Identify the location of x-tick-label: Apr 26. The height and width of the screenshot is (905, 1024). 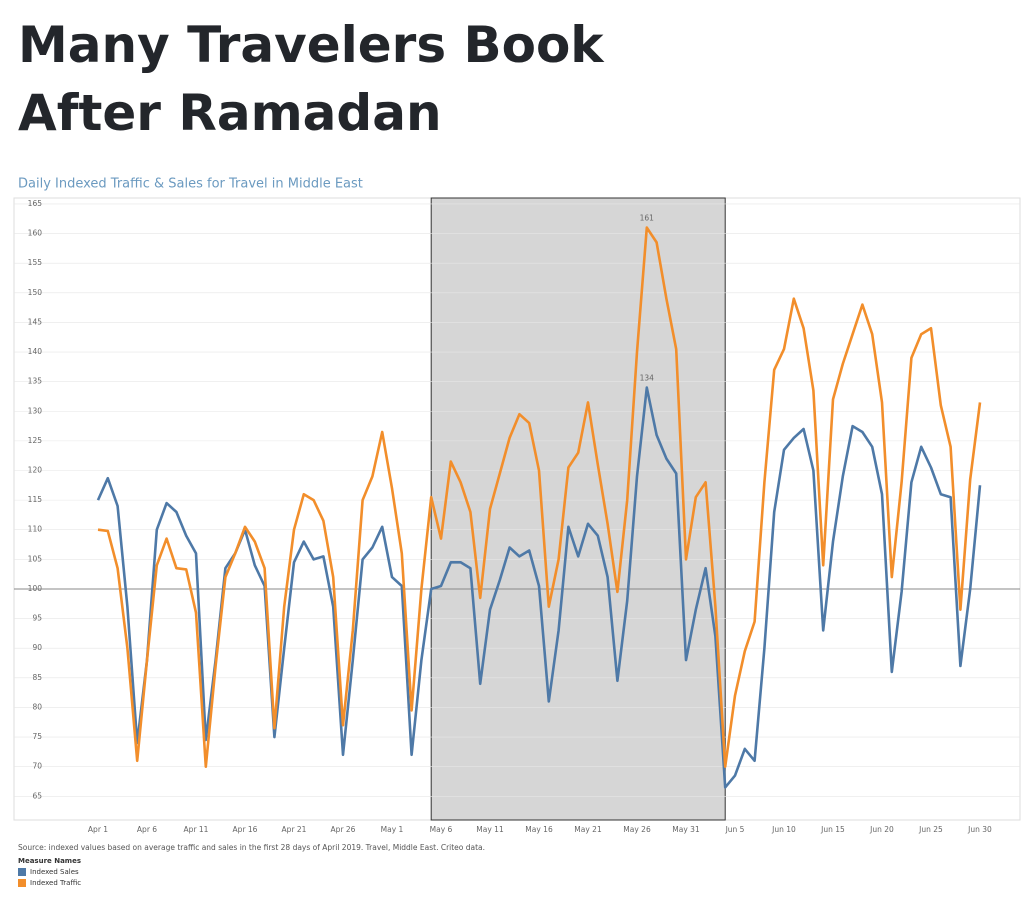
(343, 829).